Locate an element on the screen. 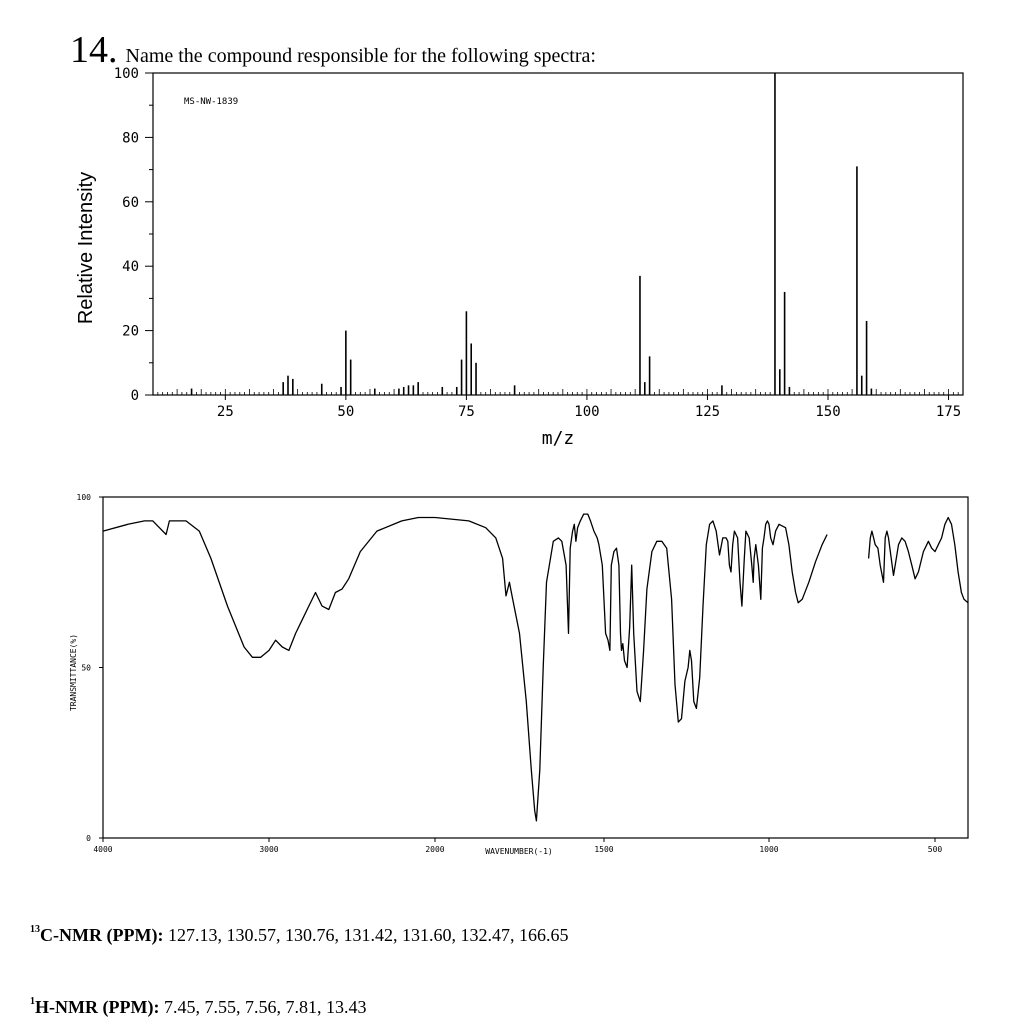  ir-x-tick-label: 2000 is located at coordinates (434, 849).